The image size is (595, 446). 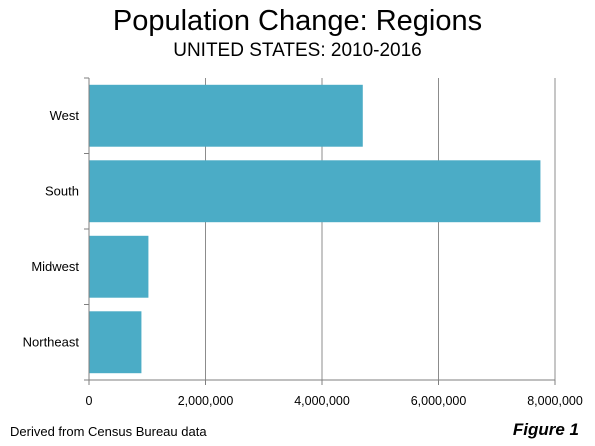 What do you see at coordinates (206, 401) in the screenshot?
I see `x-tick-label: 2,000,000` at bounding box center [206, 401].